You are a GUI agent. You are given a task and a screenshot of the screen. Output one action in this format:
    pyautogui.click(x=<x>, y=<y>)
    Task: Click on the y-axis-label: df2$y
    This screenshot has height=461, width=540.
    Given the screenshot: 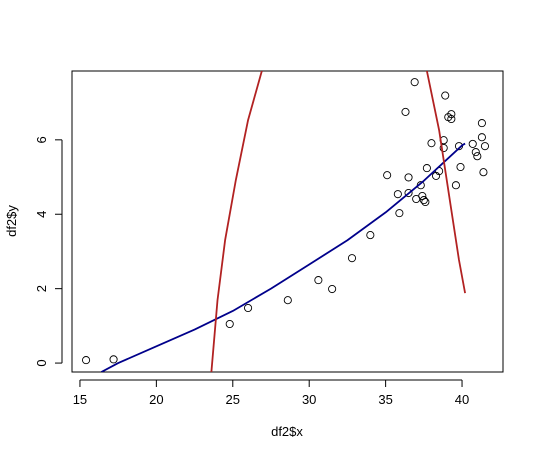 What is the action you would take?
    pyautogui.click(x=11, y=221)
    